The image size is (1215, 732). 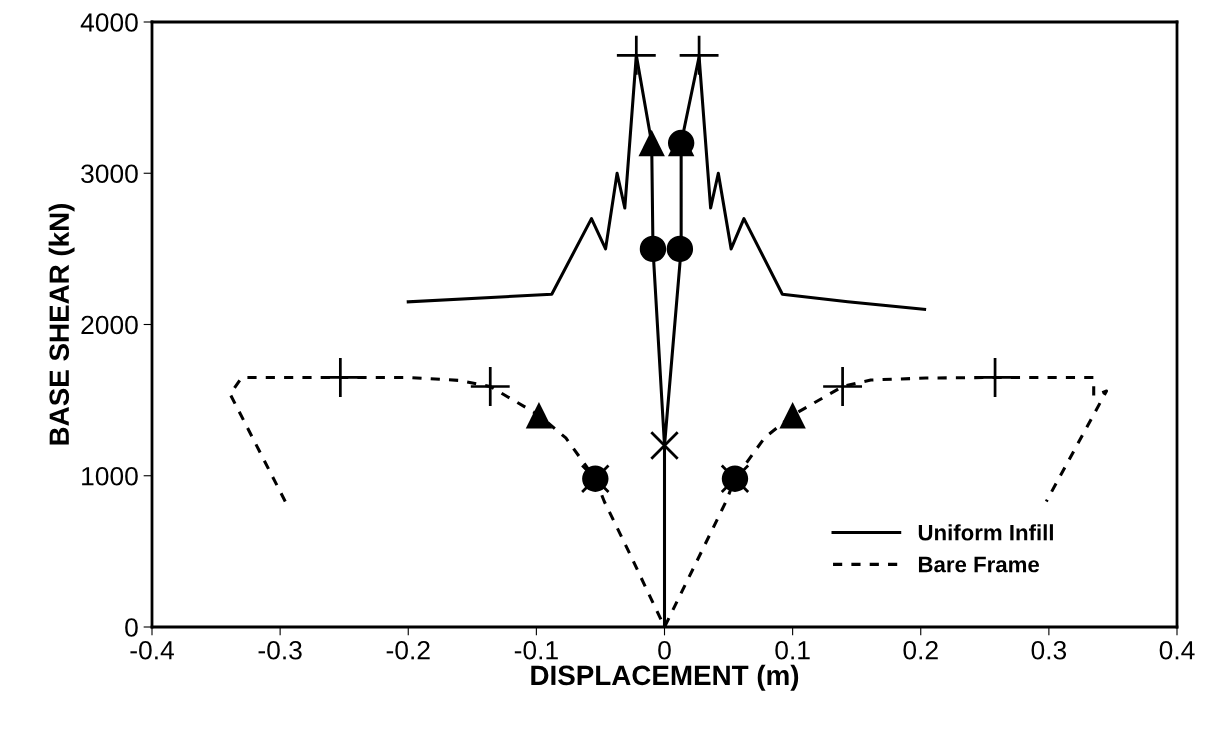 I want to click on y-axis-title: BASE SHEAR (kN), so click(x=61, y=324).